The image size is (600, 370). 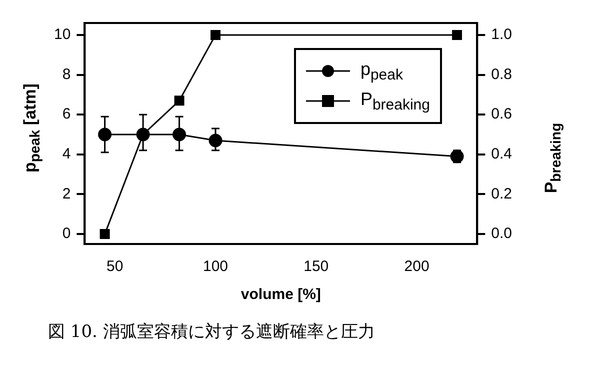 I want to click on y-tick-label: 0, so click(x=66, y=233).